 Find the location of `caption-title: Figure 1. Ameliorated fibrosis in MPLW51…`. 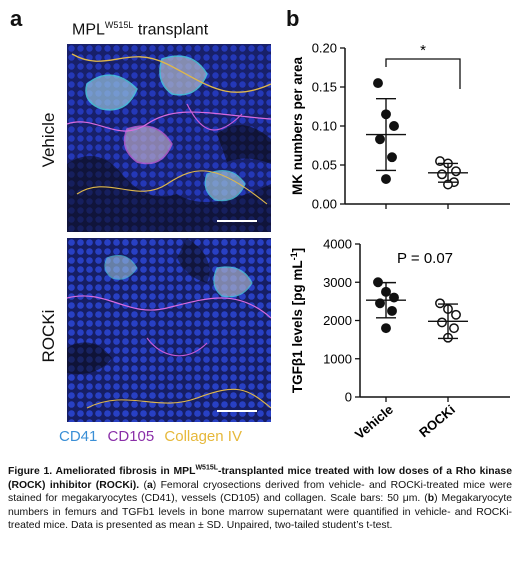

caption-title: Figure 1. Ameliorated fibrosis in MPLW51… is located at coordinates (260, 478).